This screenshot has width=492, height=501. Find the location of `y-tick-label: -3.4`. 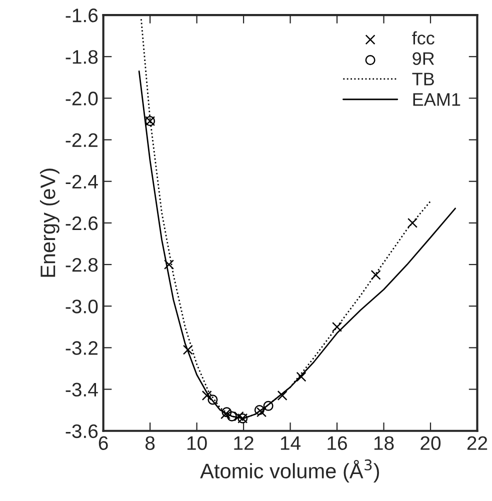

y-tick-label: -3.4 is located at coordinates (82, 389).